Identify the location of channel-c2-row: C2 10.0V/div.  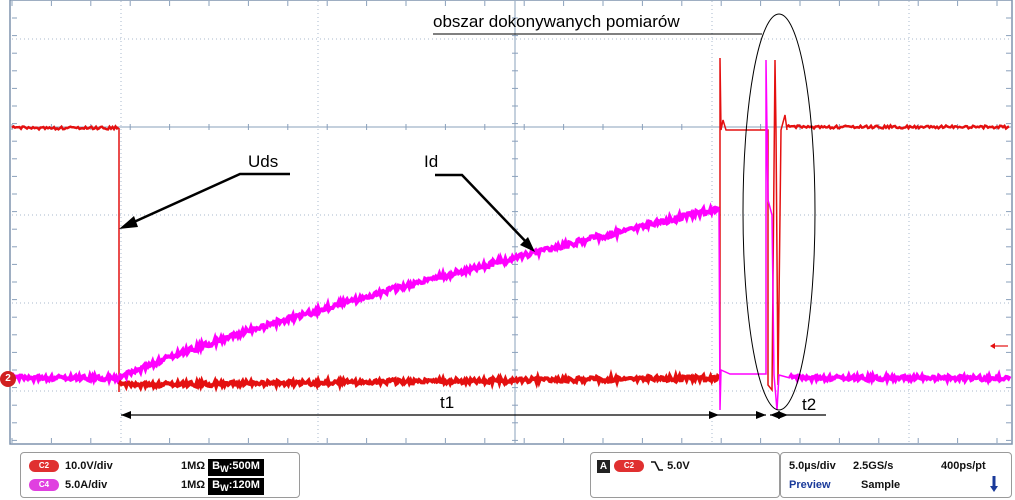
(71, 466).